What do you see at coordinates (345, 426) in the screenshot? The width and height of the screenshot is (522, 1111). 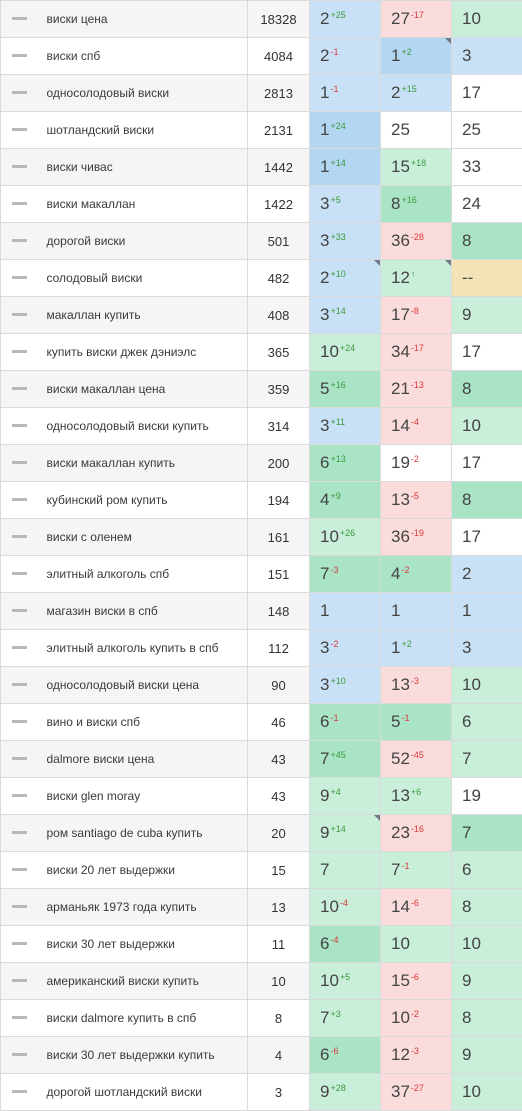 I see `position-cell: 3+11` at bounding box center [345, 426].